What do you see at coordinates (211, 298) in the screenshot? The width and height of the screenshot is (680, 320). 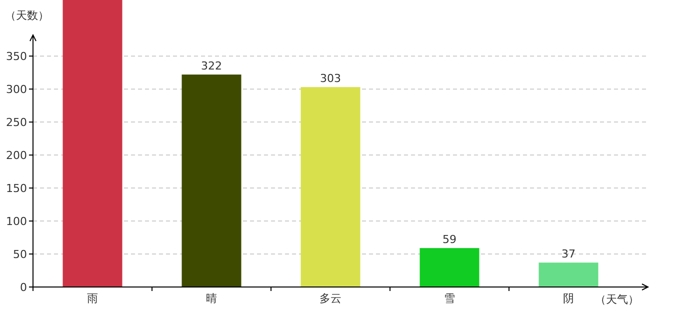 I see `x-tick-label: 晴` at bounding box center [211, 298].